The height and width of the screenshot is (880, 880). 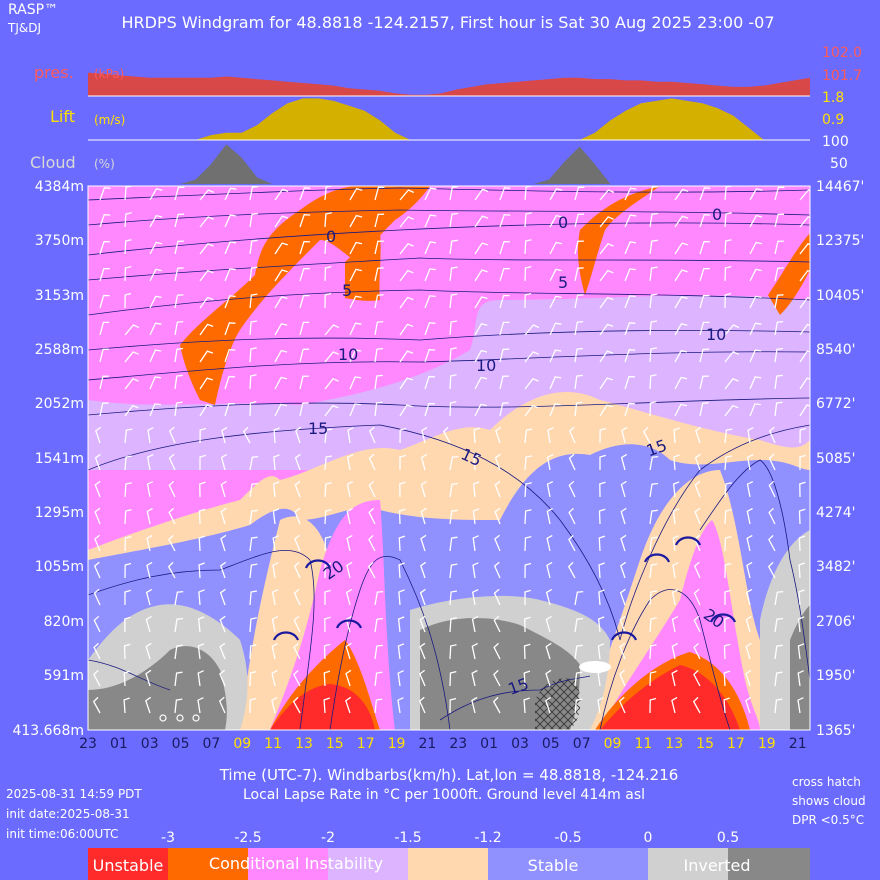 What do you see at coordinates (62, 834) in the screenshot?
I see `init-time-label: init time:06:00UTC` at bounding box center [62, 834].